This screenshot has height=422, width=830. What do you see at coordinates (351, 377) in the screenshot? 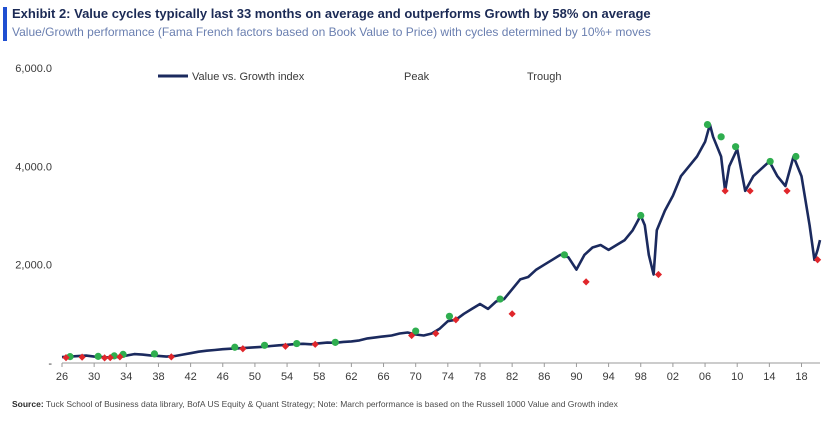
I see `x-tick-label: 62` at bounding box center [351, 377].